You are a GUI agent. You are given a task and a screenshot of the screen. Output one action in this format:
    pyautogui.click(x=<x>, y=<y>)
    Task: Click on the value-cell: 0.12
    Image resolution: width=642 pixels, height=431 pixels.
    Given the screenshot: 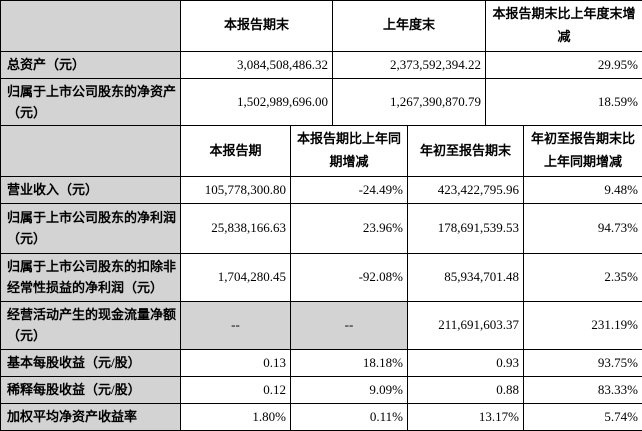 What is the action you would take?
    pyautogui.click(x=236, y=389)
    